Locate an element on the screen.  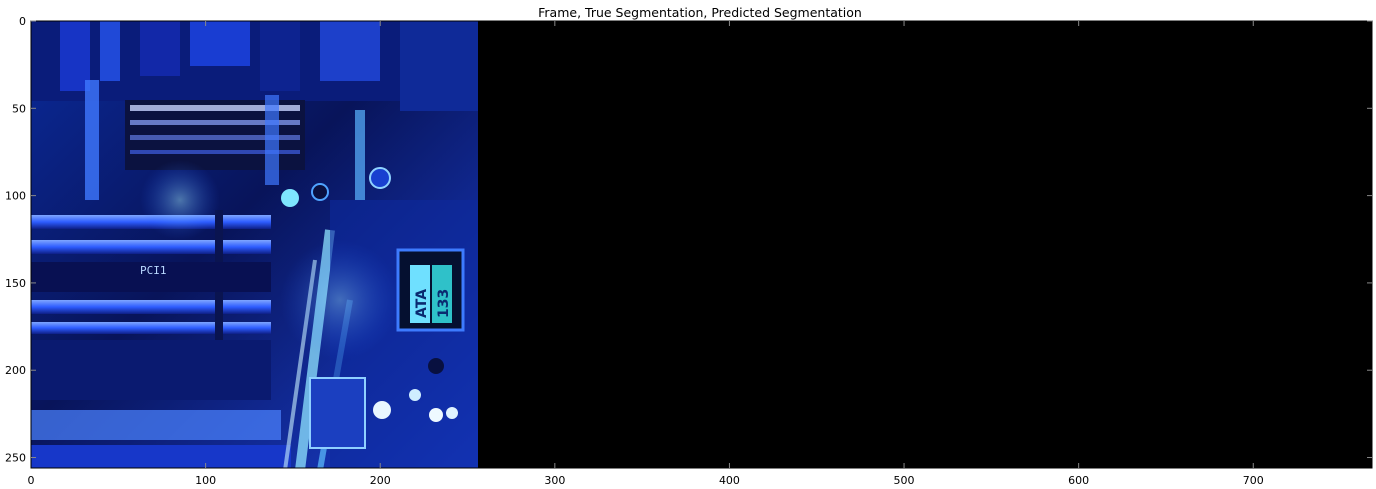
y-tick-label: 100 is located at coordinates (15, 196).